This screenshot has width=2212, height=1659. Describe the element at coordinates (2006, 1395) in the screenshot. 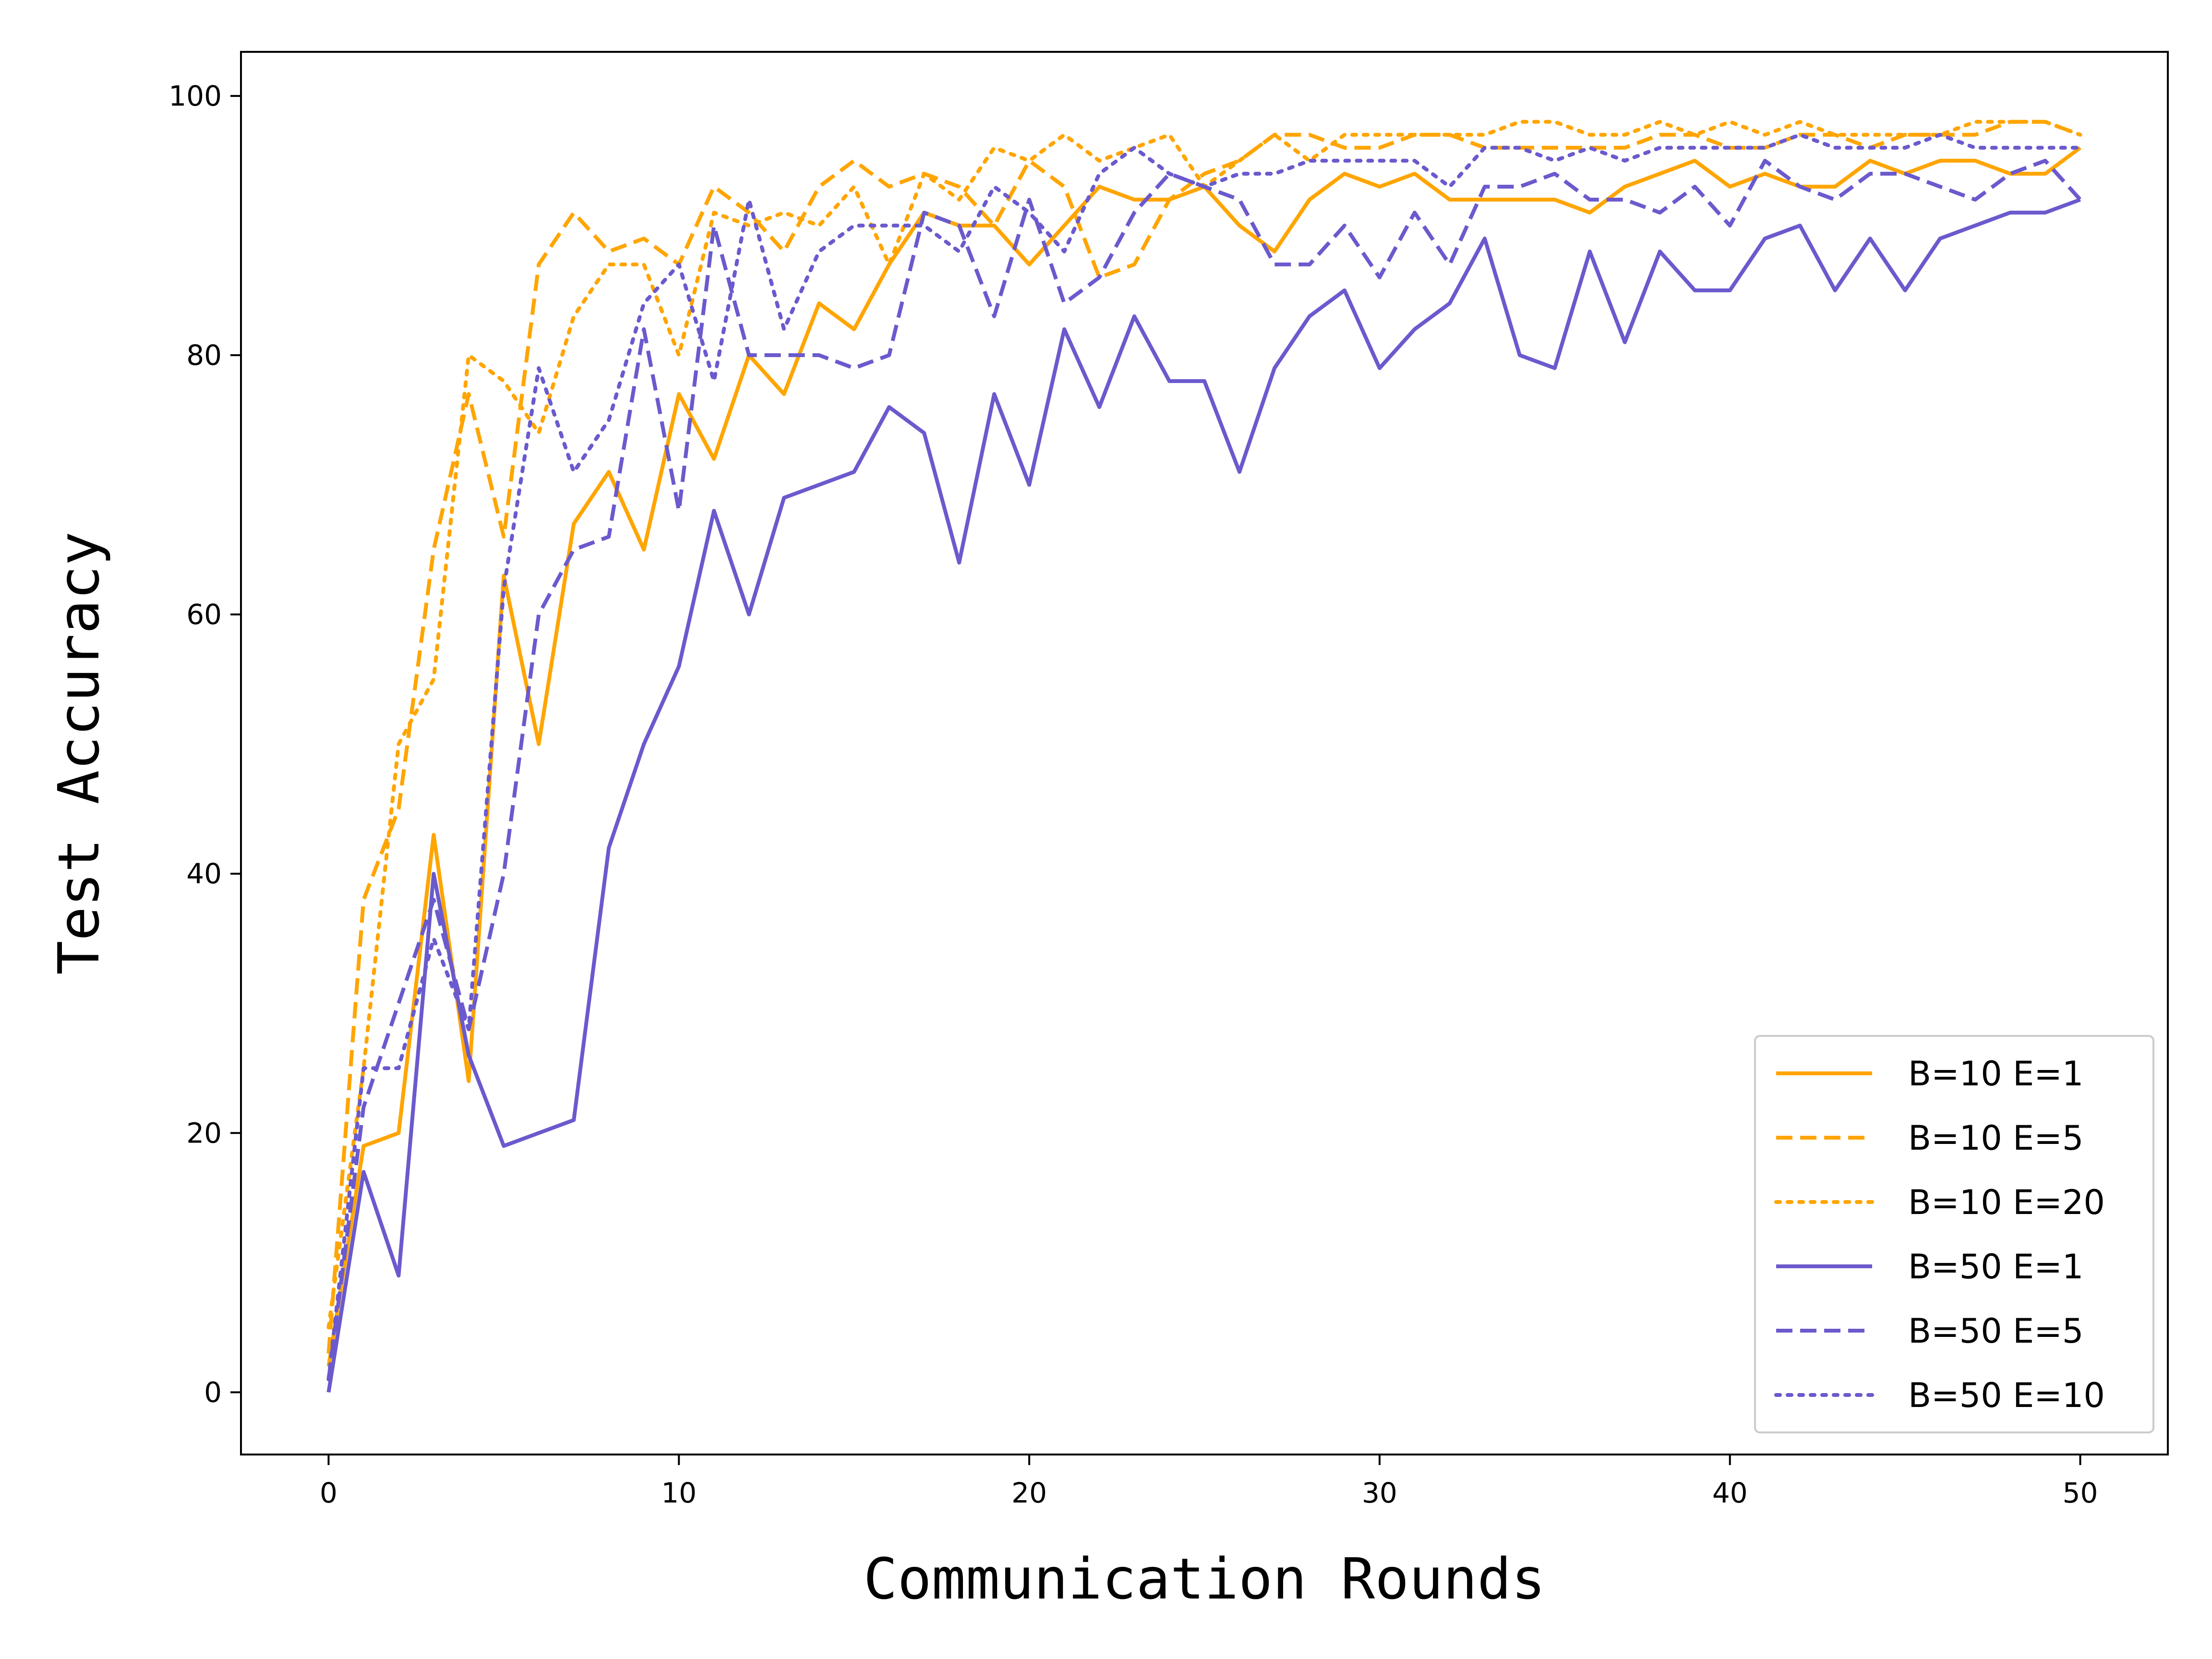

I see `legend-label-6: B=50 E=10` at that location.